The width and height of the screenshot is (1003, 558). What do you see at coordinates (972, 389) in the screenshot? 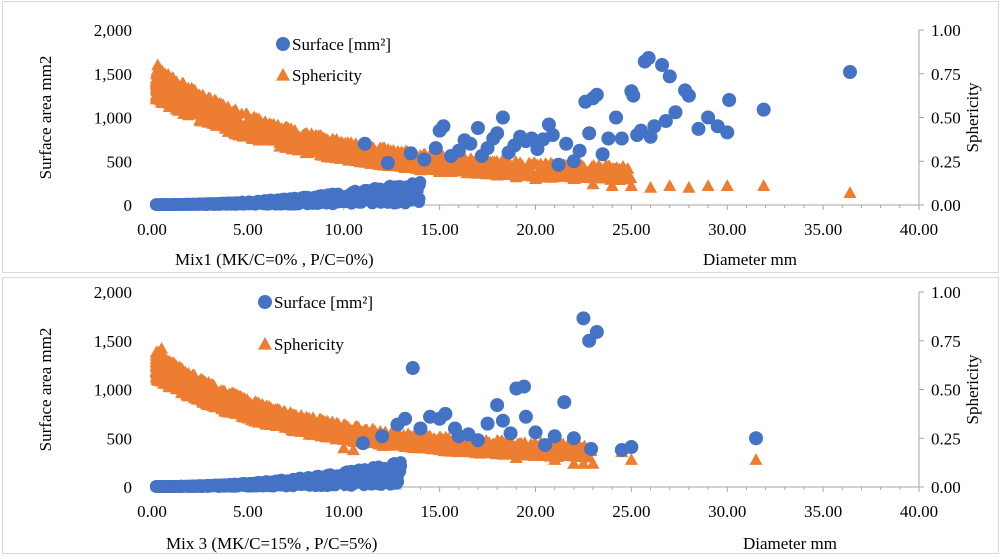
I see `y2-axis-title: Sphericity` at bounding box center [972, 389].